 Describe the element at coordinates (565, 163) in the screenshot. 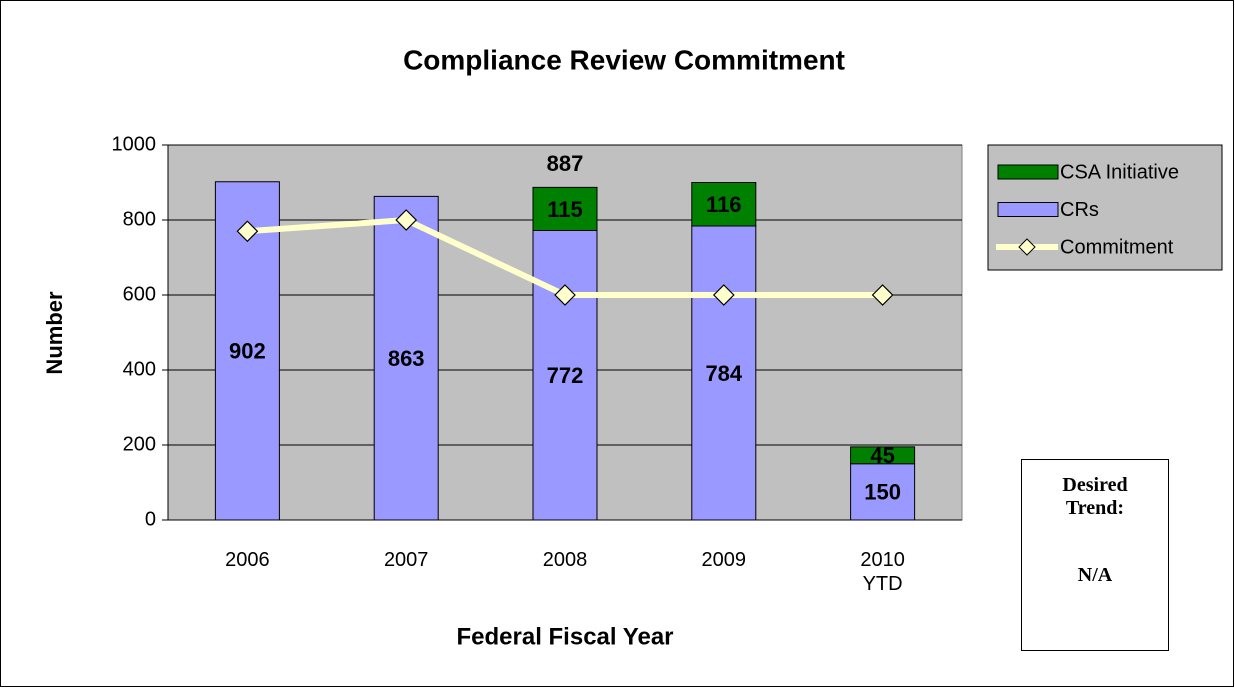

I see `total-label: 887` at that location.